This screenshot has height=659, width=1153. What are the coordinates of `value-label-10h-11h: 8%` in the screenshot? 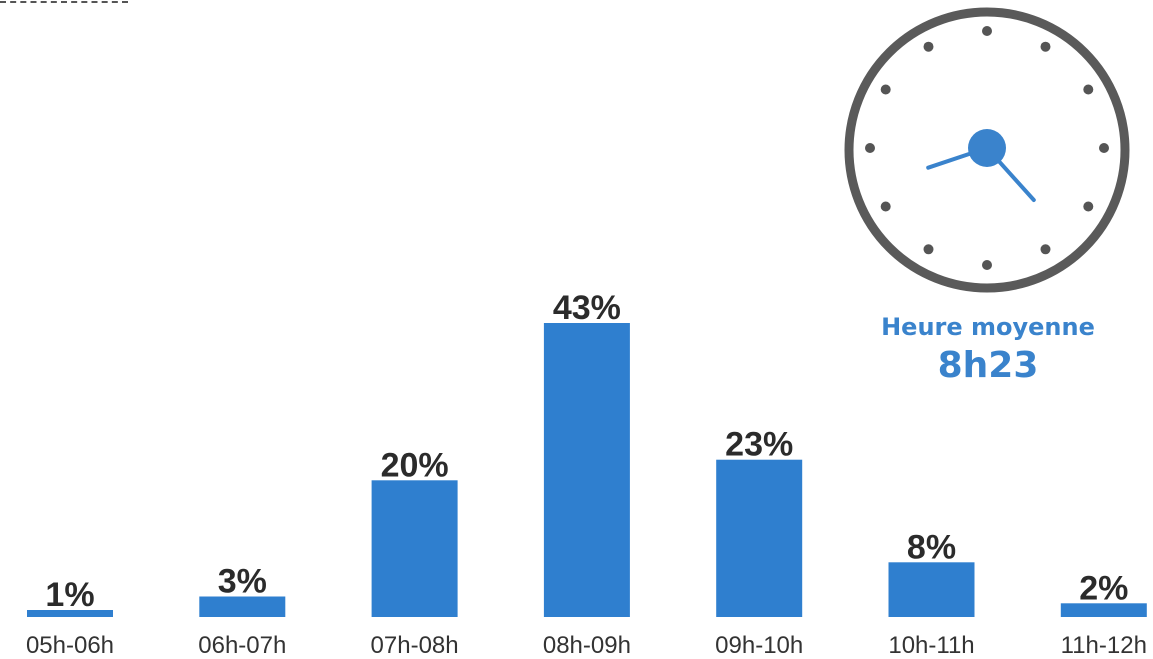 It's located at (931, 547).